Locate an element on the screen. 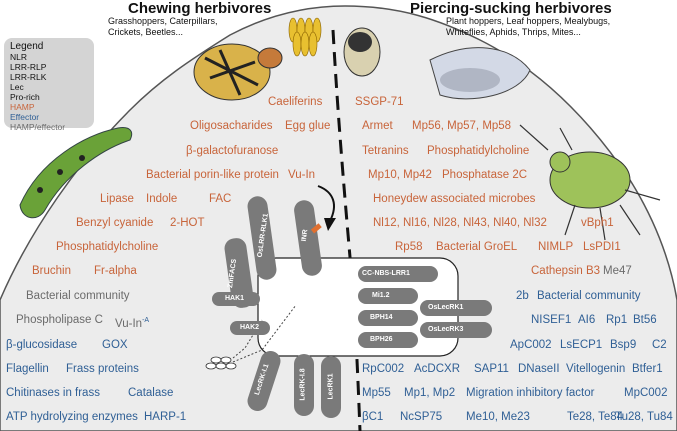 The height and width of the screenshot is (431, 677). bph26-shape is located at coordinates (388, 340).